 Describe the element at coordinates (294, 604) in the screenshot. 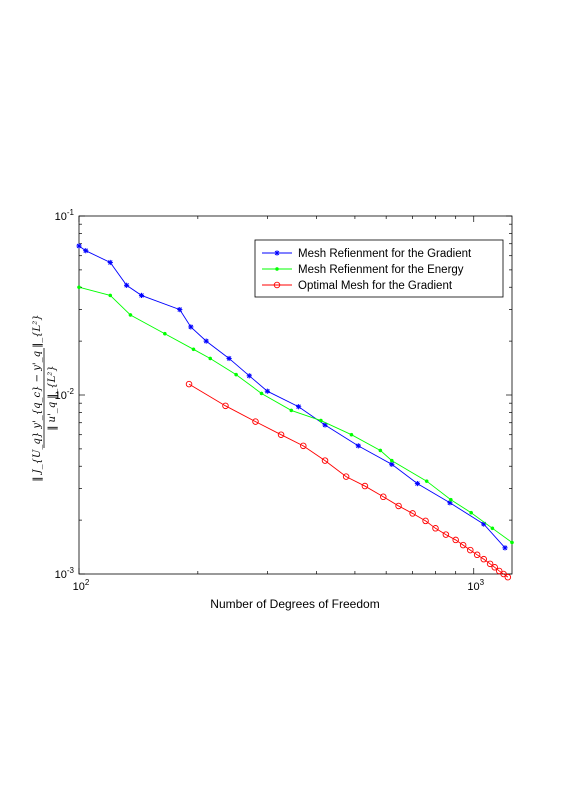

I see `x-axis-label: Number of Degrees of Freedom` at that location.